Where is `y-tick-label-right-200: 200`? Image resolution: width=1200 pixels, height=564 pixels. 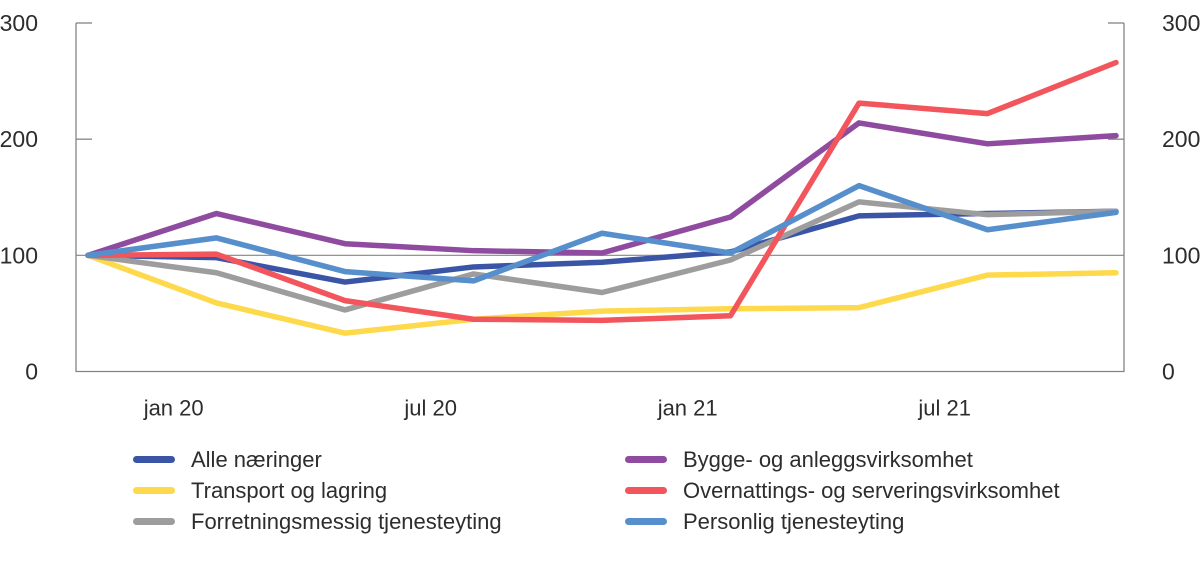
y-tick-label-right-200: 200 is located at coordinates (1181, 139).